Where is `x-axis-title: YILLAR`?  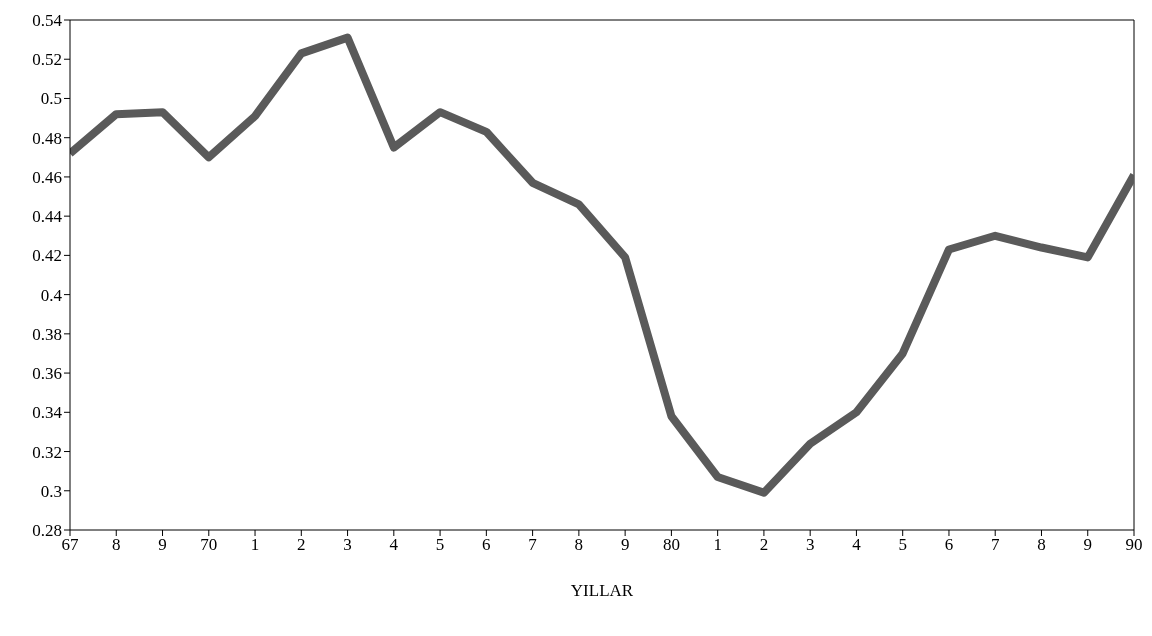 x-axis-title: YILLAR is located at coordinates (602, 590).